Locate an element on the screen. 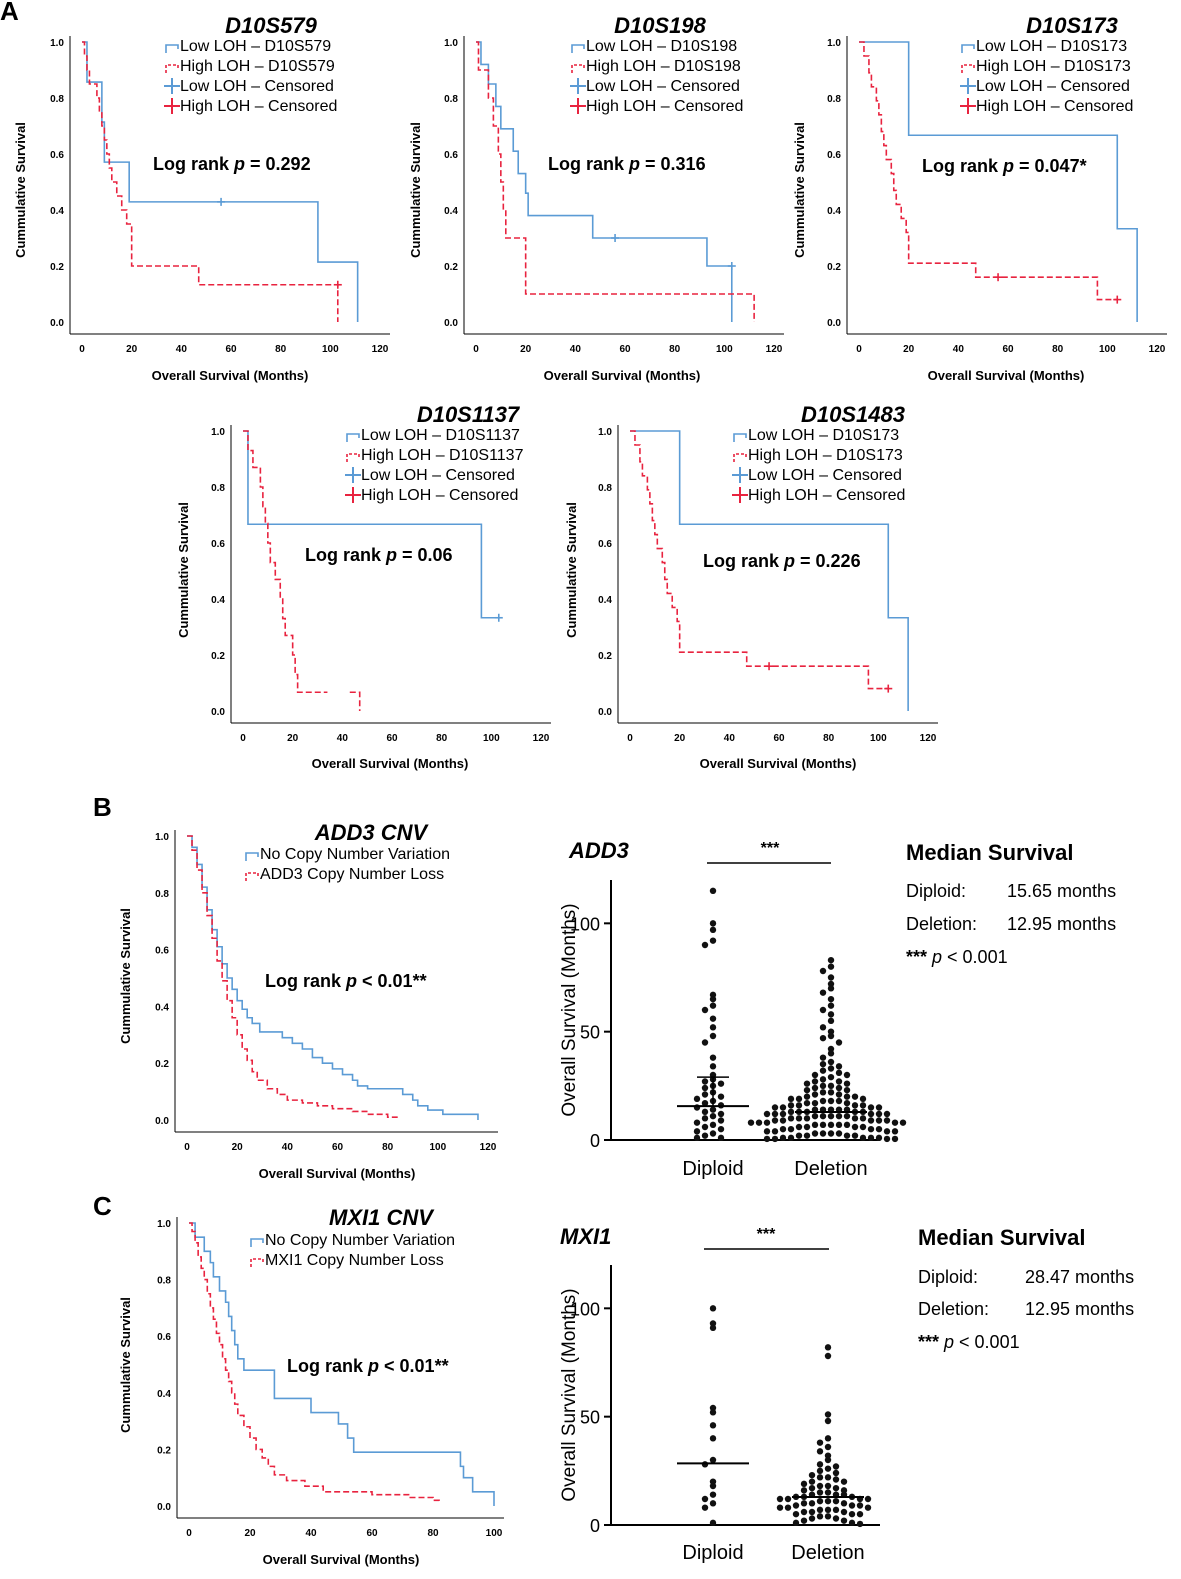 The image size is (1181, 1579). x-tick-label: 80 is located at coordinates (675, 349).